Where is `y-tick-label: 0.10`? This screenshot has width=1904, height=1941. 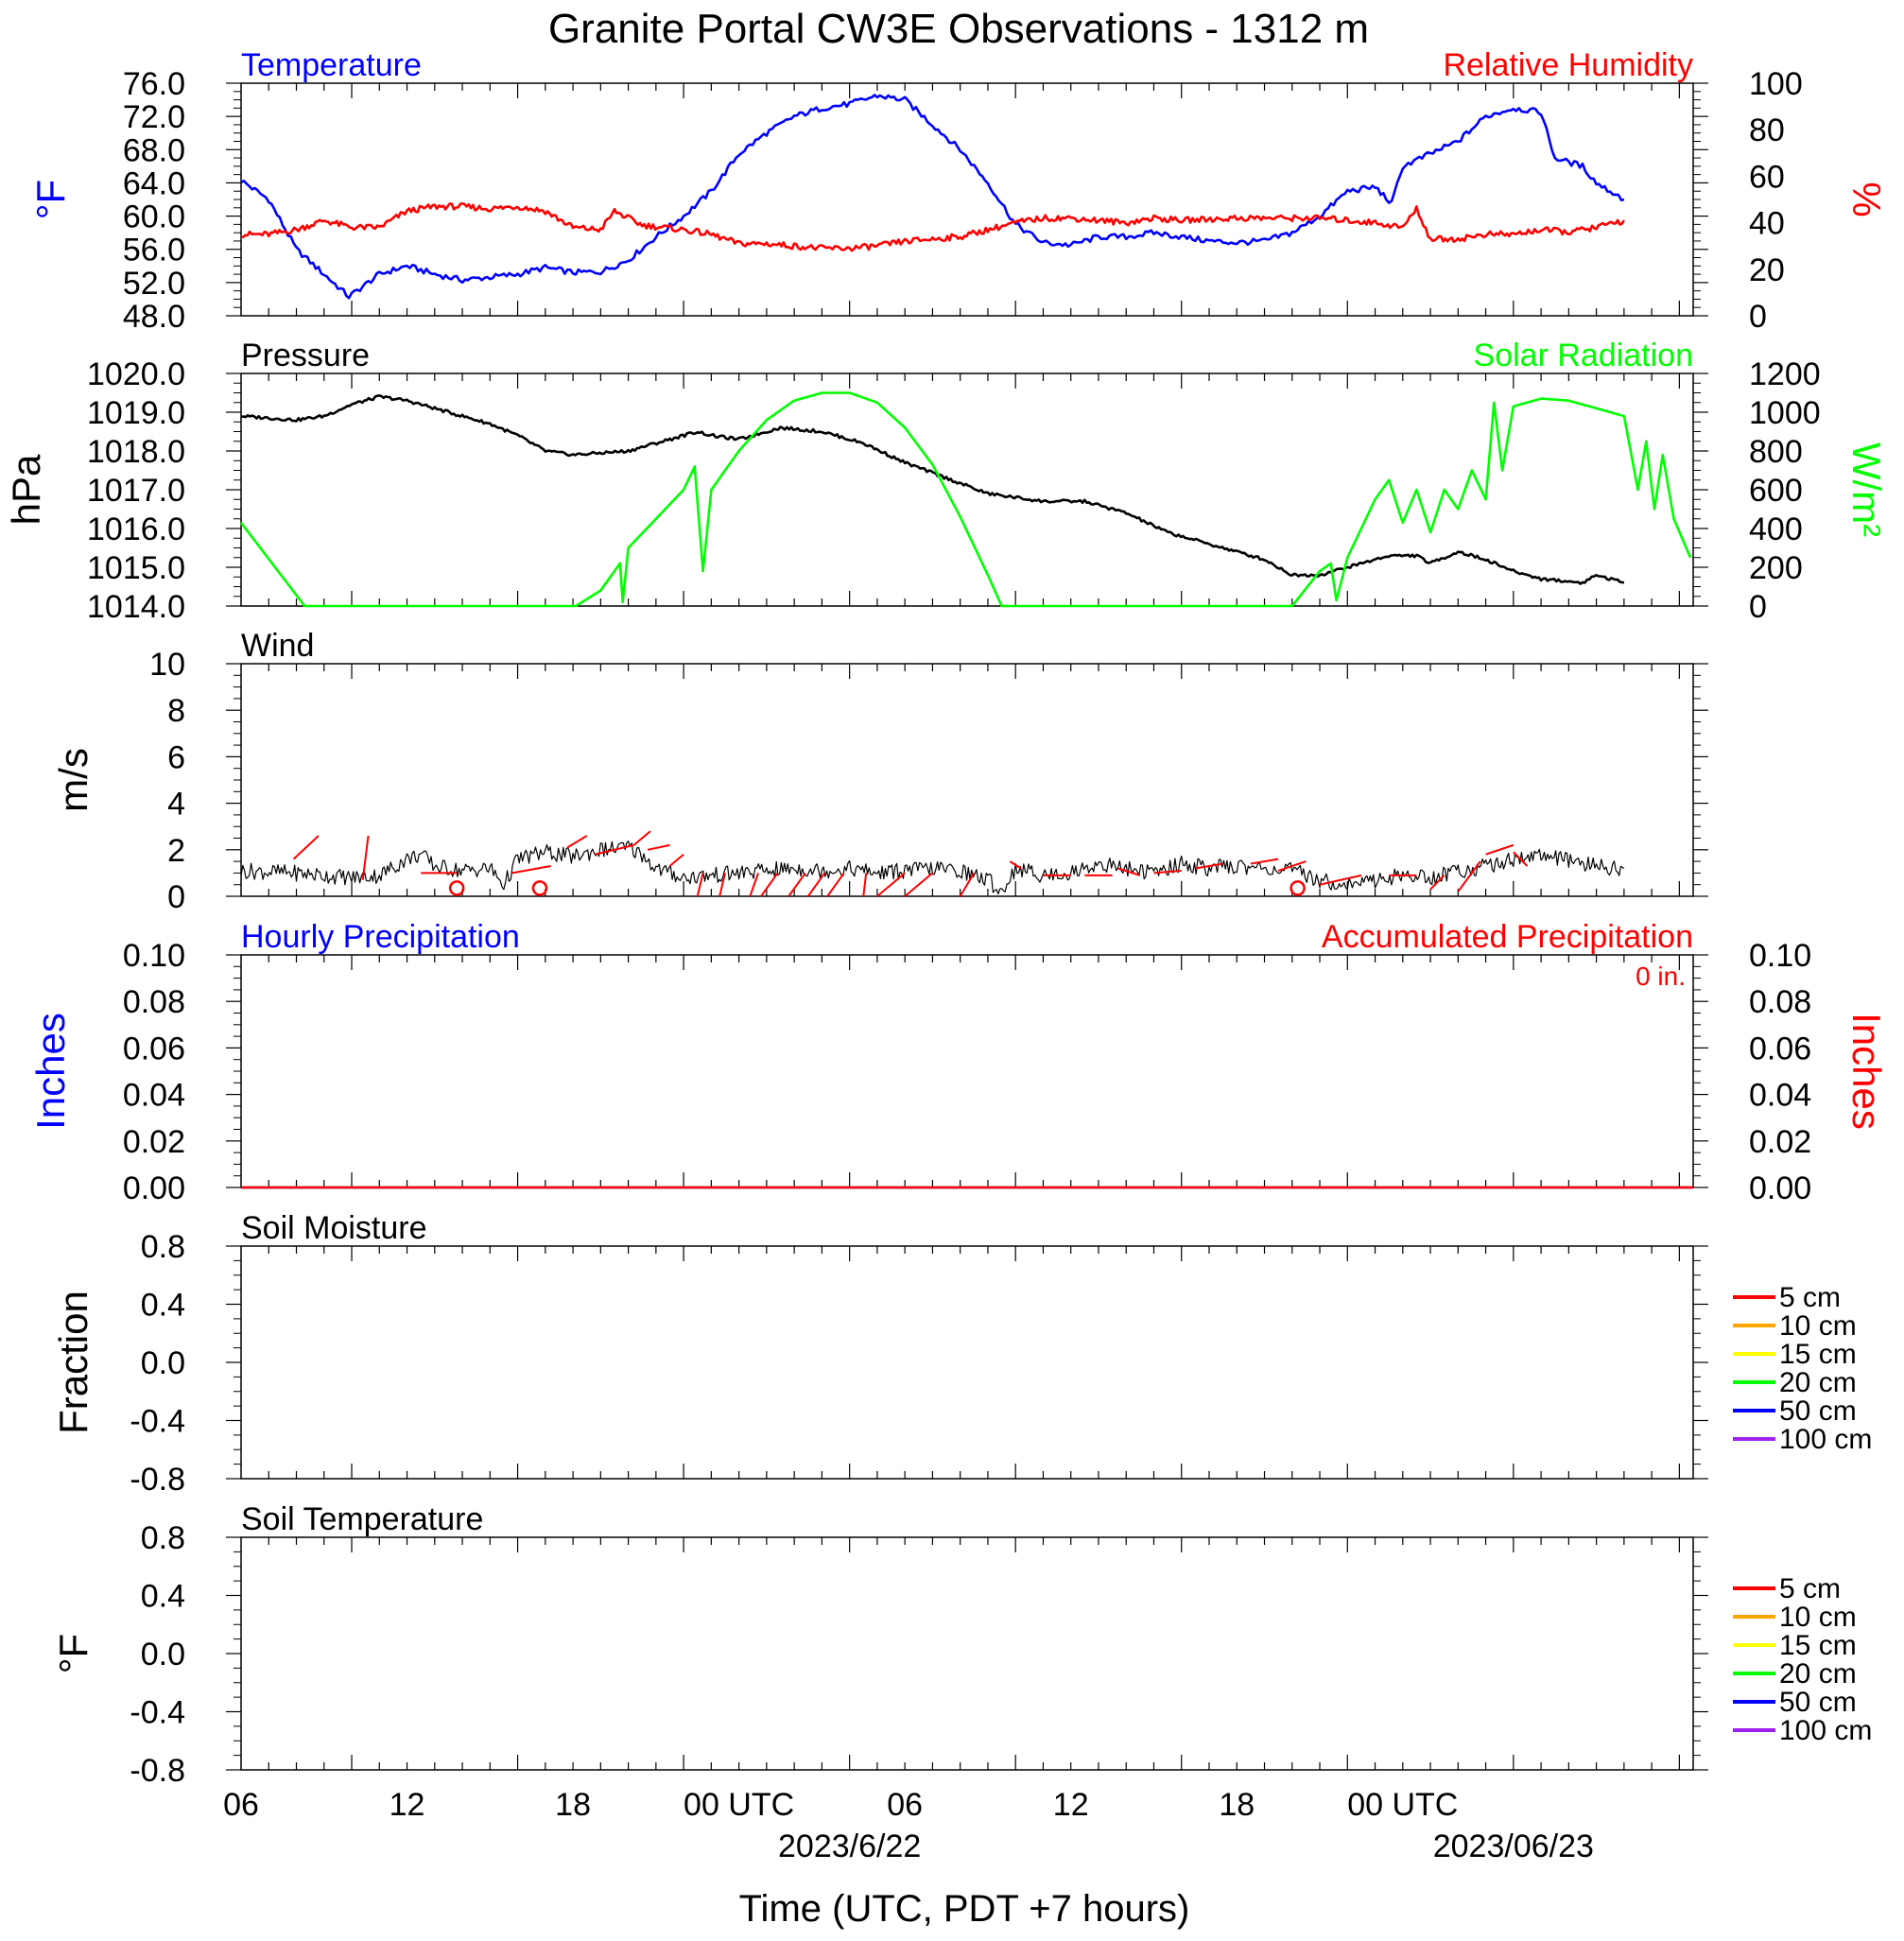
y-tick-label: 0.10 is located at coordinates (154, 956).